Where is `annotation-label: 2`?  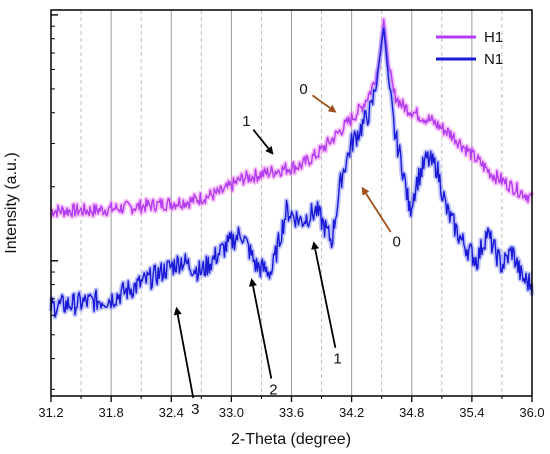 annotation-label: 2 is located at coordinates (273, 389).